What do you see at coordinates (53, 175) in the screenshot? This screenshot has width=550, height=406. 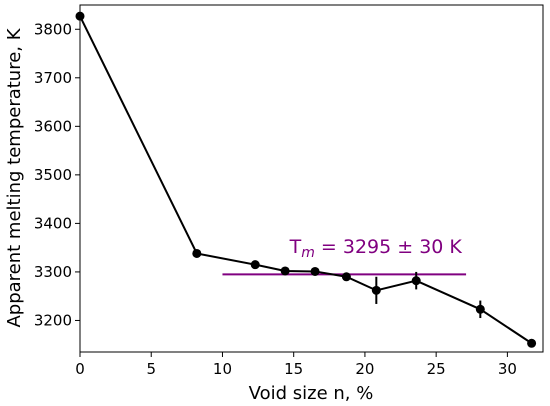 I see `y-tick-label: 3500` at bounding box center [53, 175].